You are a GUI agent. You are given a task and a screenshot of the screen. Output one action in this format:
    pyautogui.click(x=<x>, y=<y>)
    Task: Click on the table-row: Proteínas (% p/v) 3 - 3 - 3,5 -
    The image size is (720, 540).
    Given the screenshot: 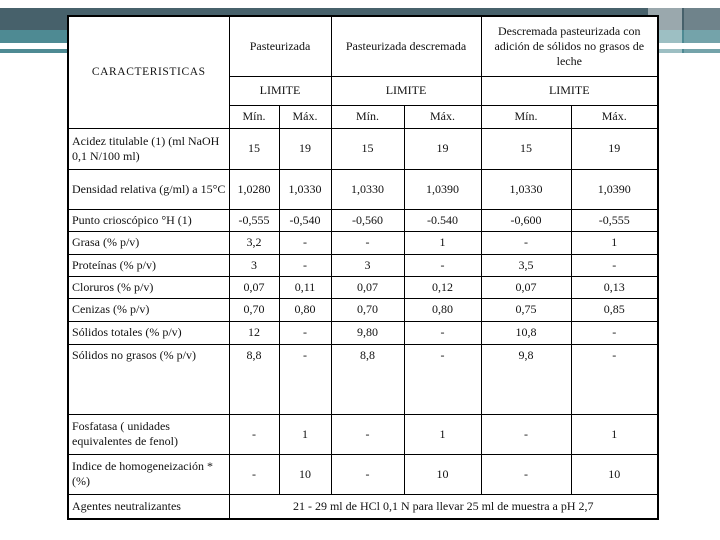 What is the action you would take?
    pyautogui.click(x=363, y=265)
    